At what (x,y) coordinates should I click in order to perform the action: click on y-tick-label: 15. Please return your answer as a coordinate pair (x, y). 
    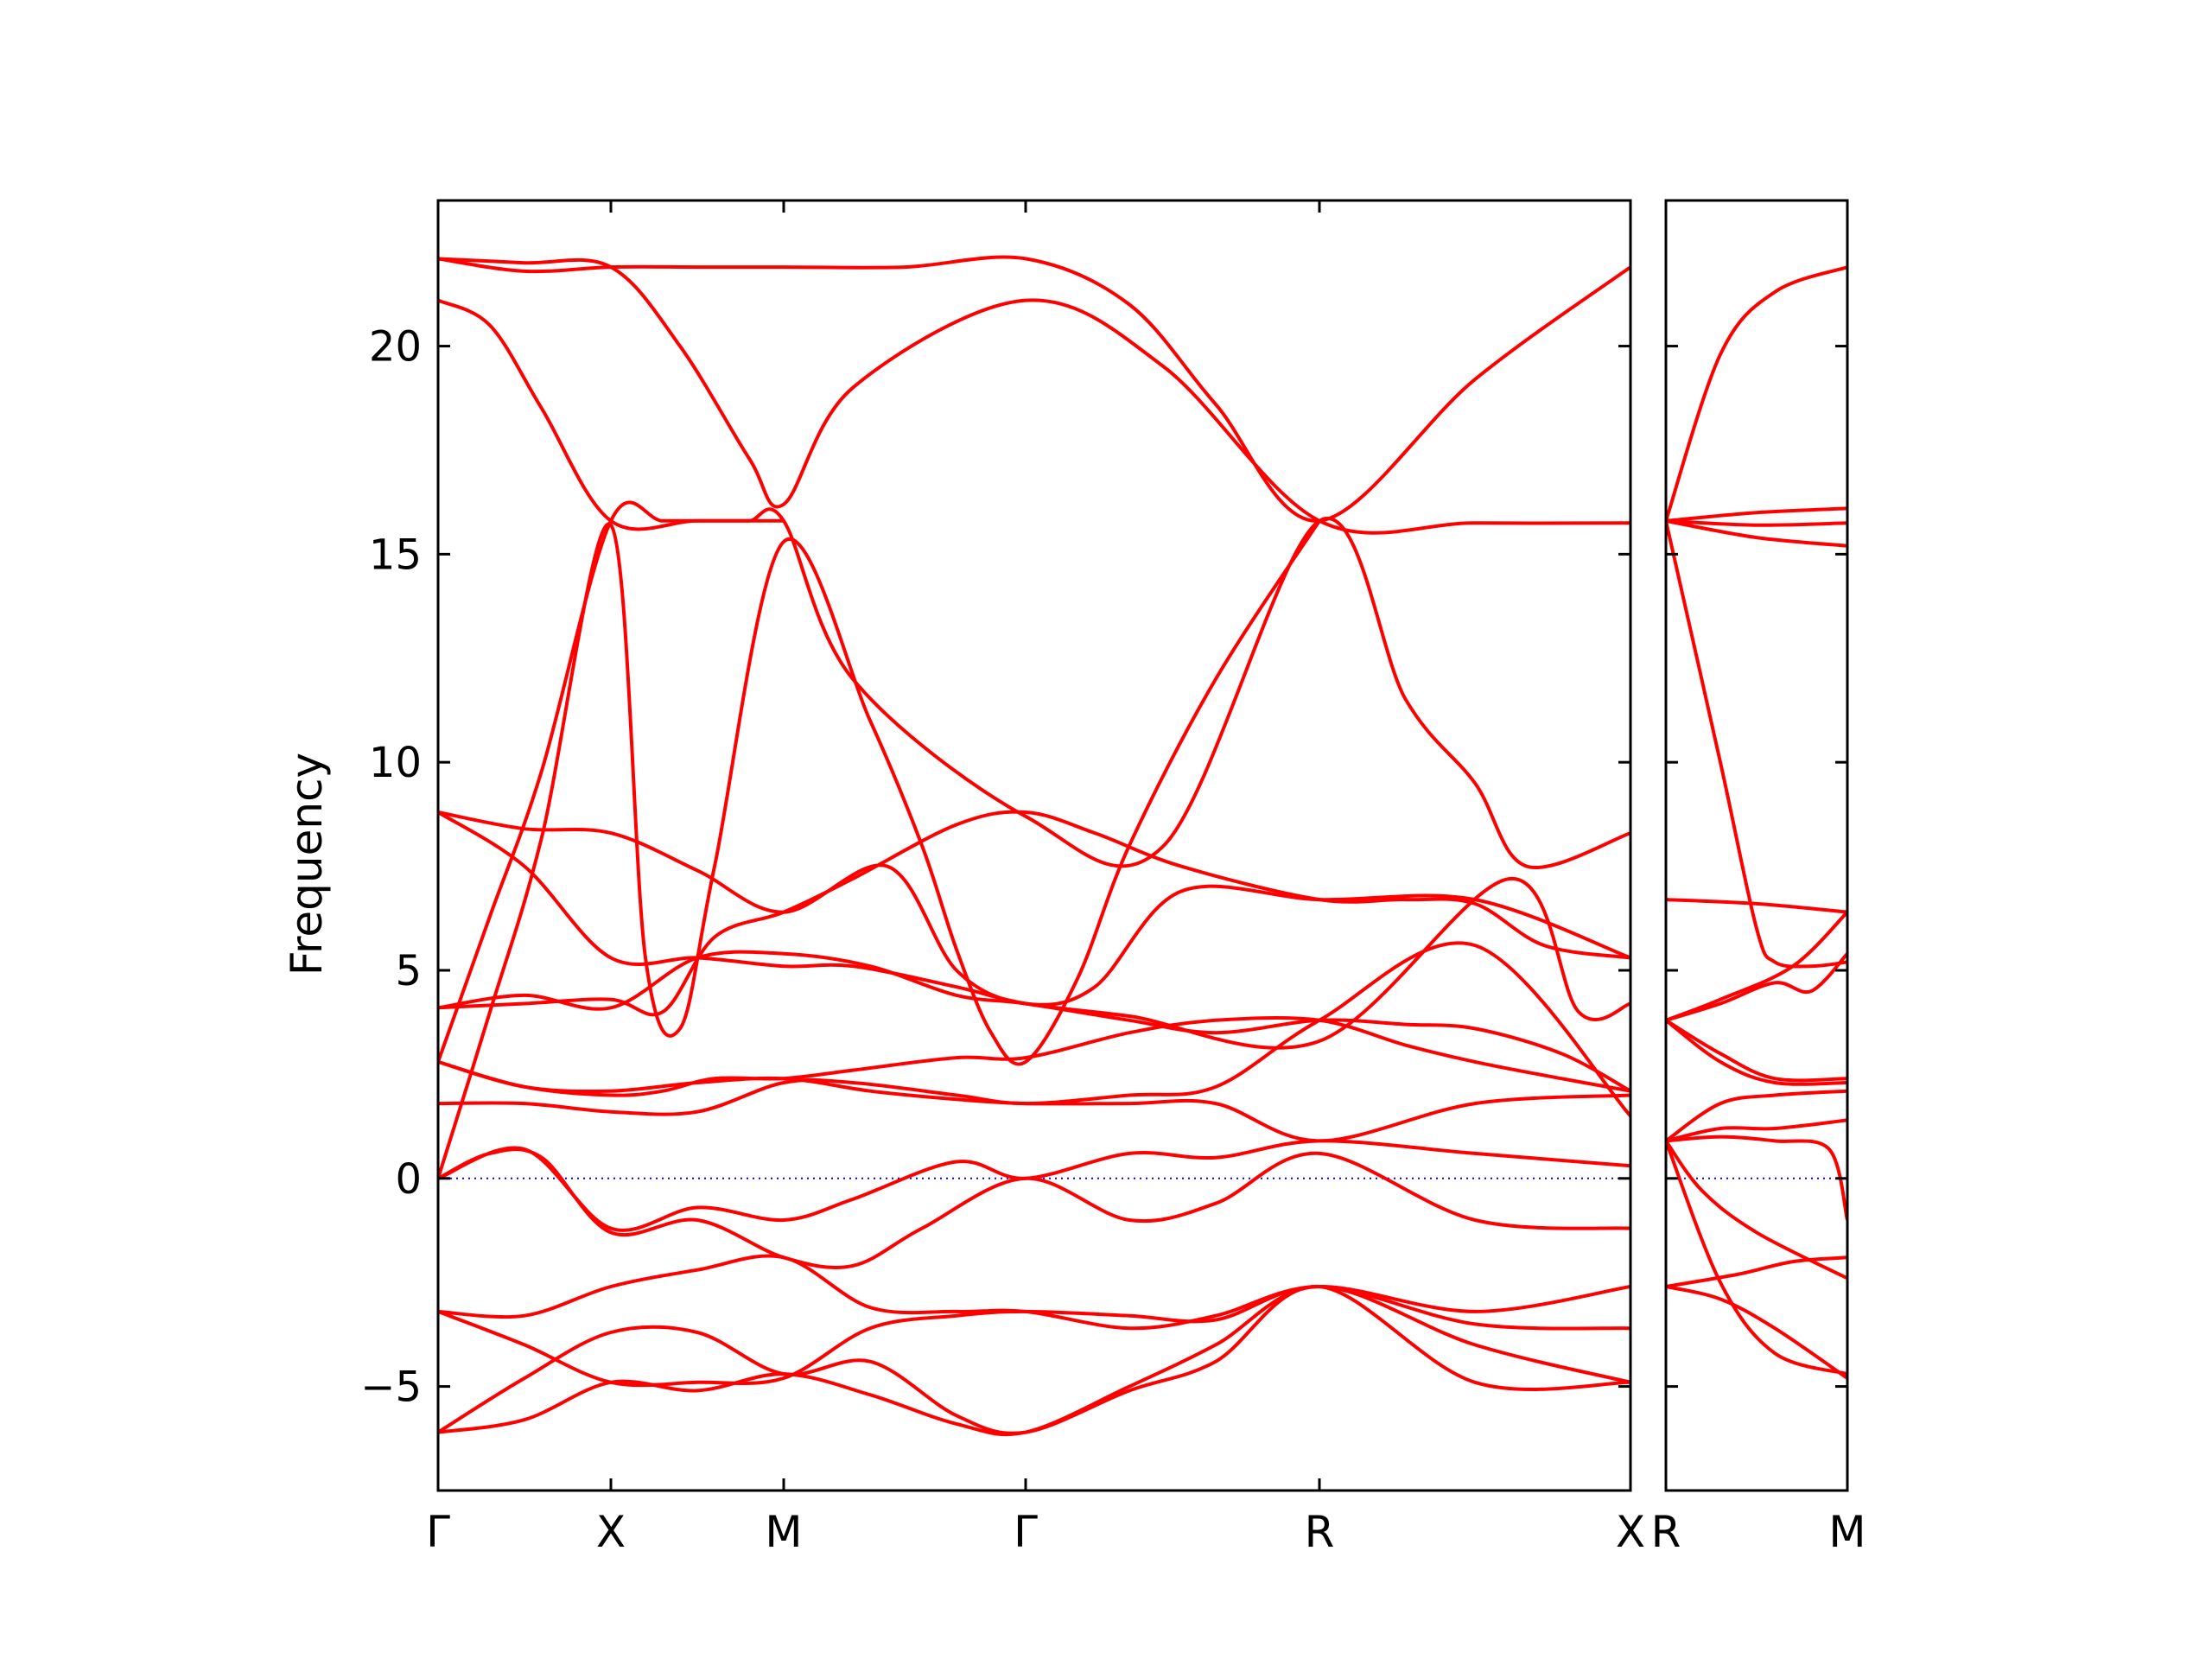
    Looking at the image, I should click on (395, 555).